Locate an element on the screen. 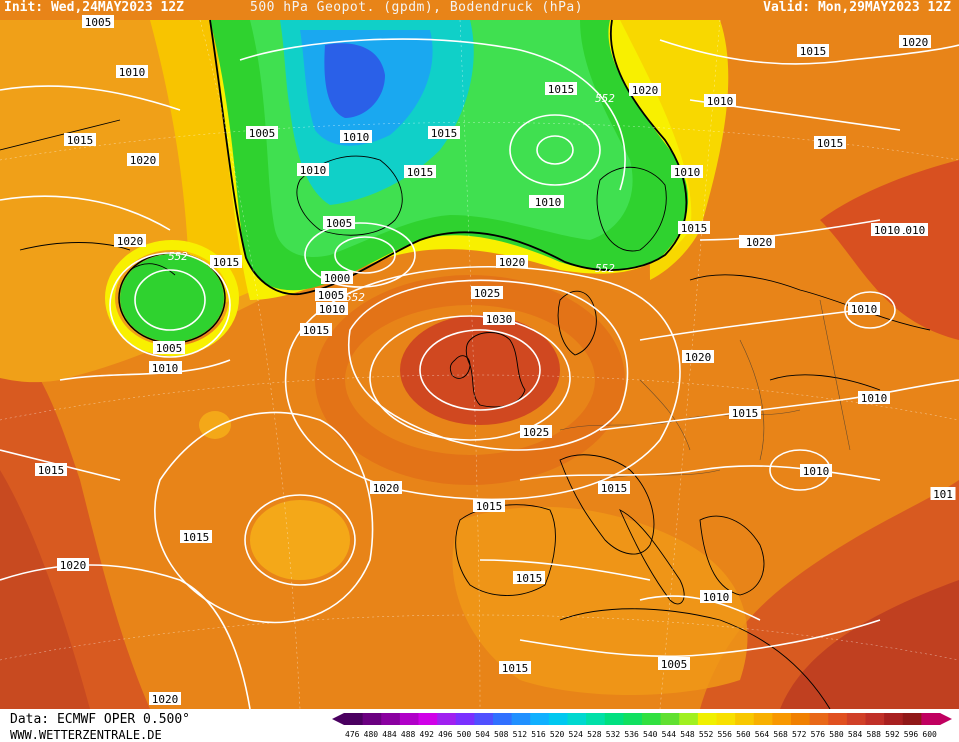 This screenshot has width=959, height=742. legend-tick-label: 476 is located at coordinates (352, 734).